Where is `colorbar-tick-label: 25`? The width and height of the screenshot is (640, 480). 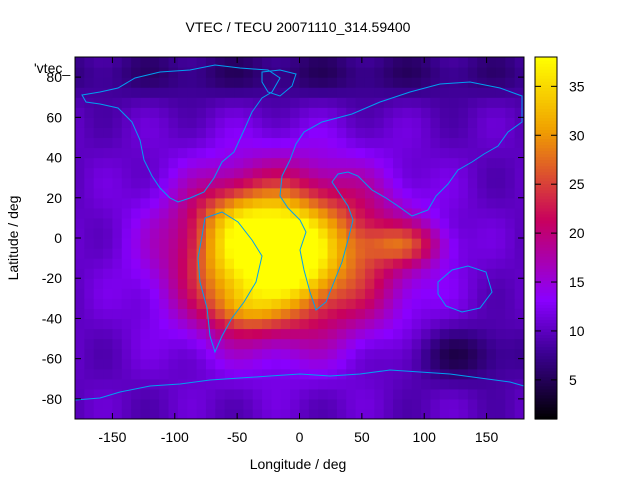 colorbar-tick-label: 25 is located at coordinates (577, 184).